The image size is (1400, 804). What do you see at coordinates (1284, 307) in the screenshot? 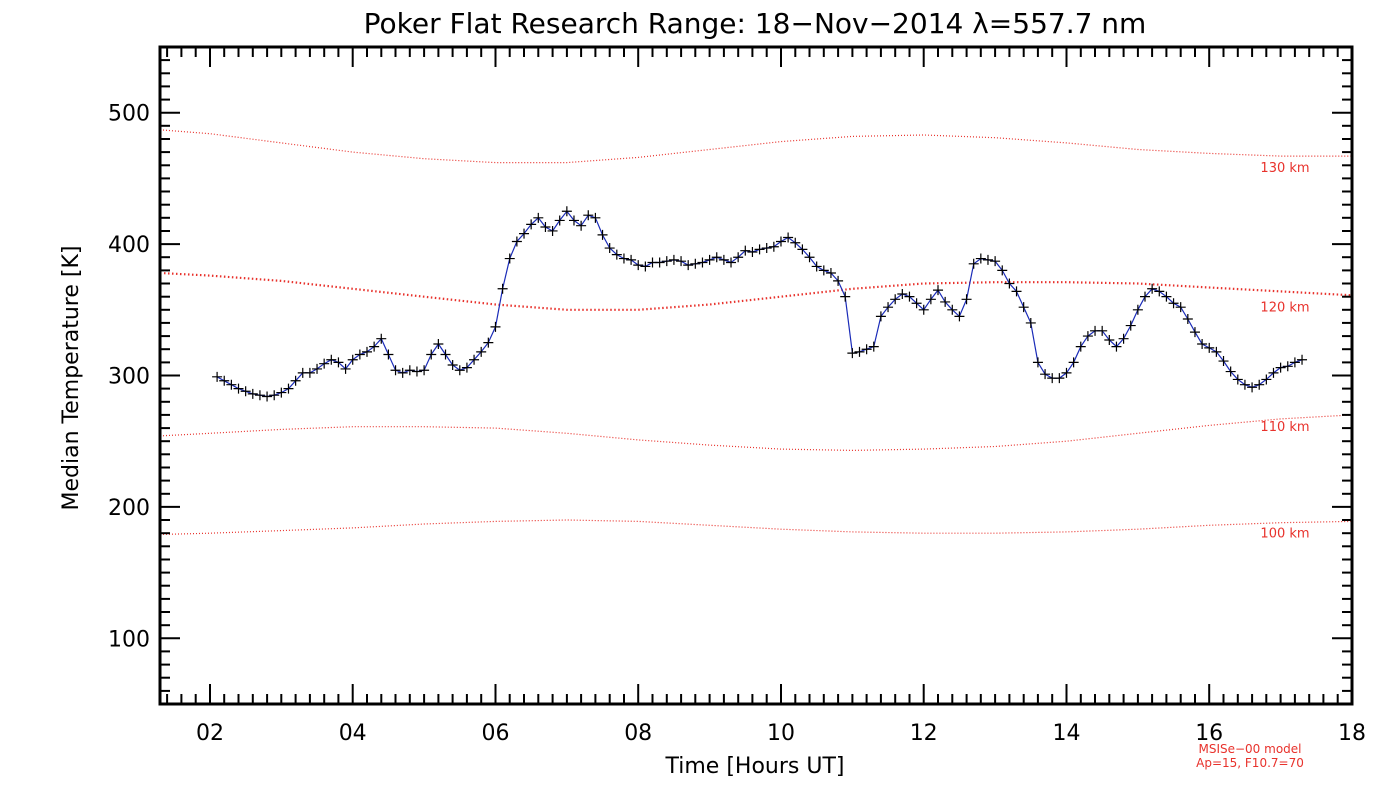
I see `model-label-120-km: 120 km` at bounding box center [1284, 307].